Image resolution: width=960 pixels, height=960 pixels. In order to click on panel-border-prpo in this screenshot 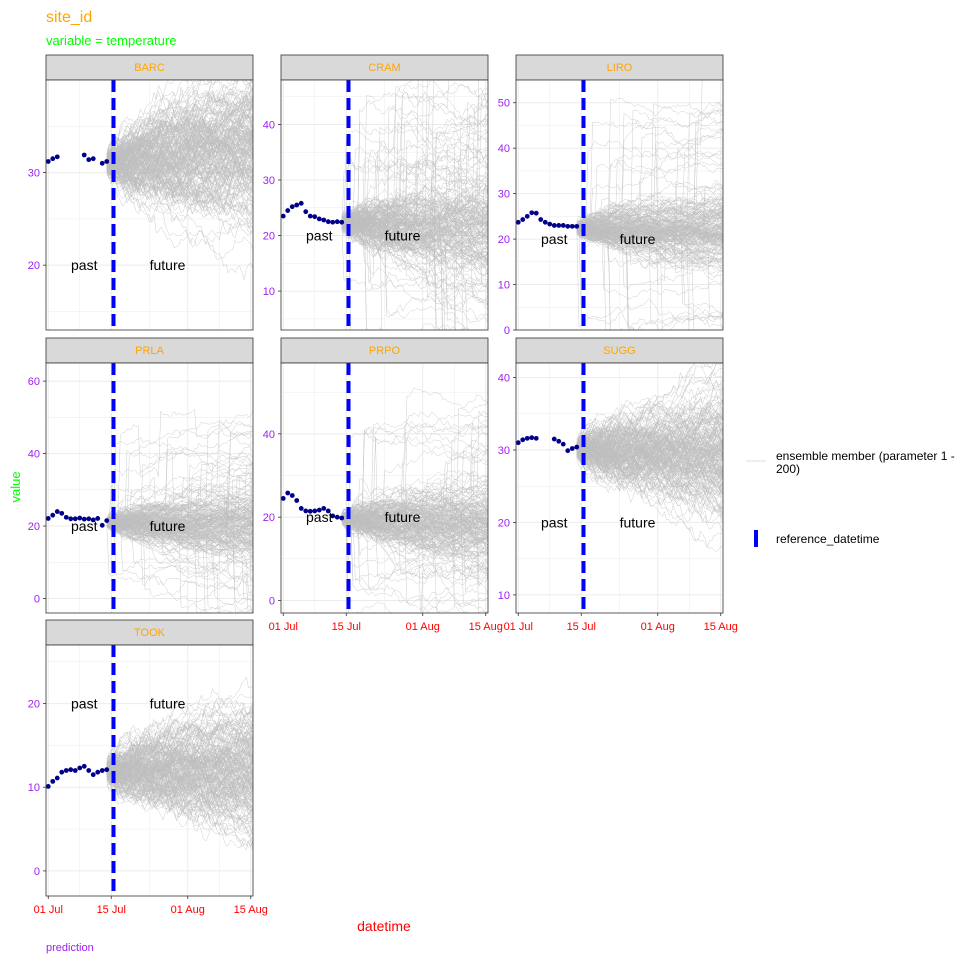, I will do `click(384, 488)`.